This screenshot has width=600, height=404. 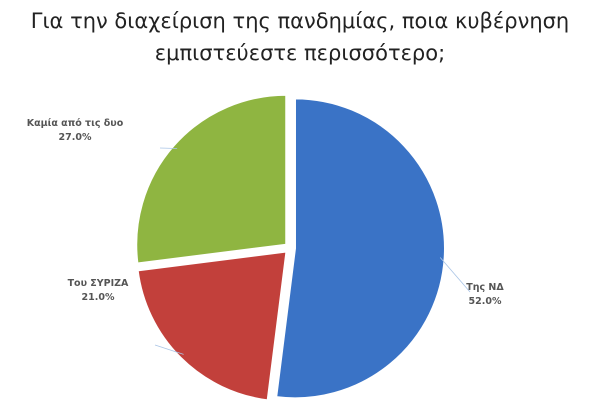 What do you see at coordinates (98, 283) in the screenshot?
I see `slice-label: Του ΣΥΡΙΖΑ` at bounding box center [98, 283].